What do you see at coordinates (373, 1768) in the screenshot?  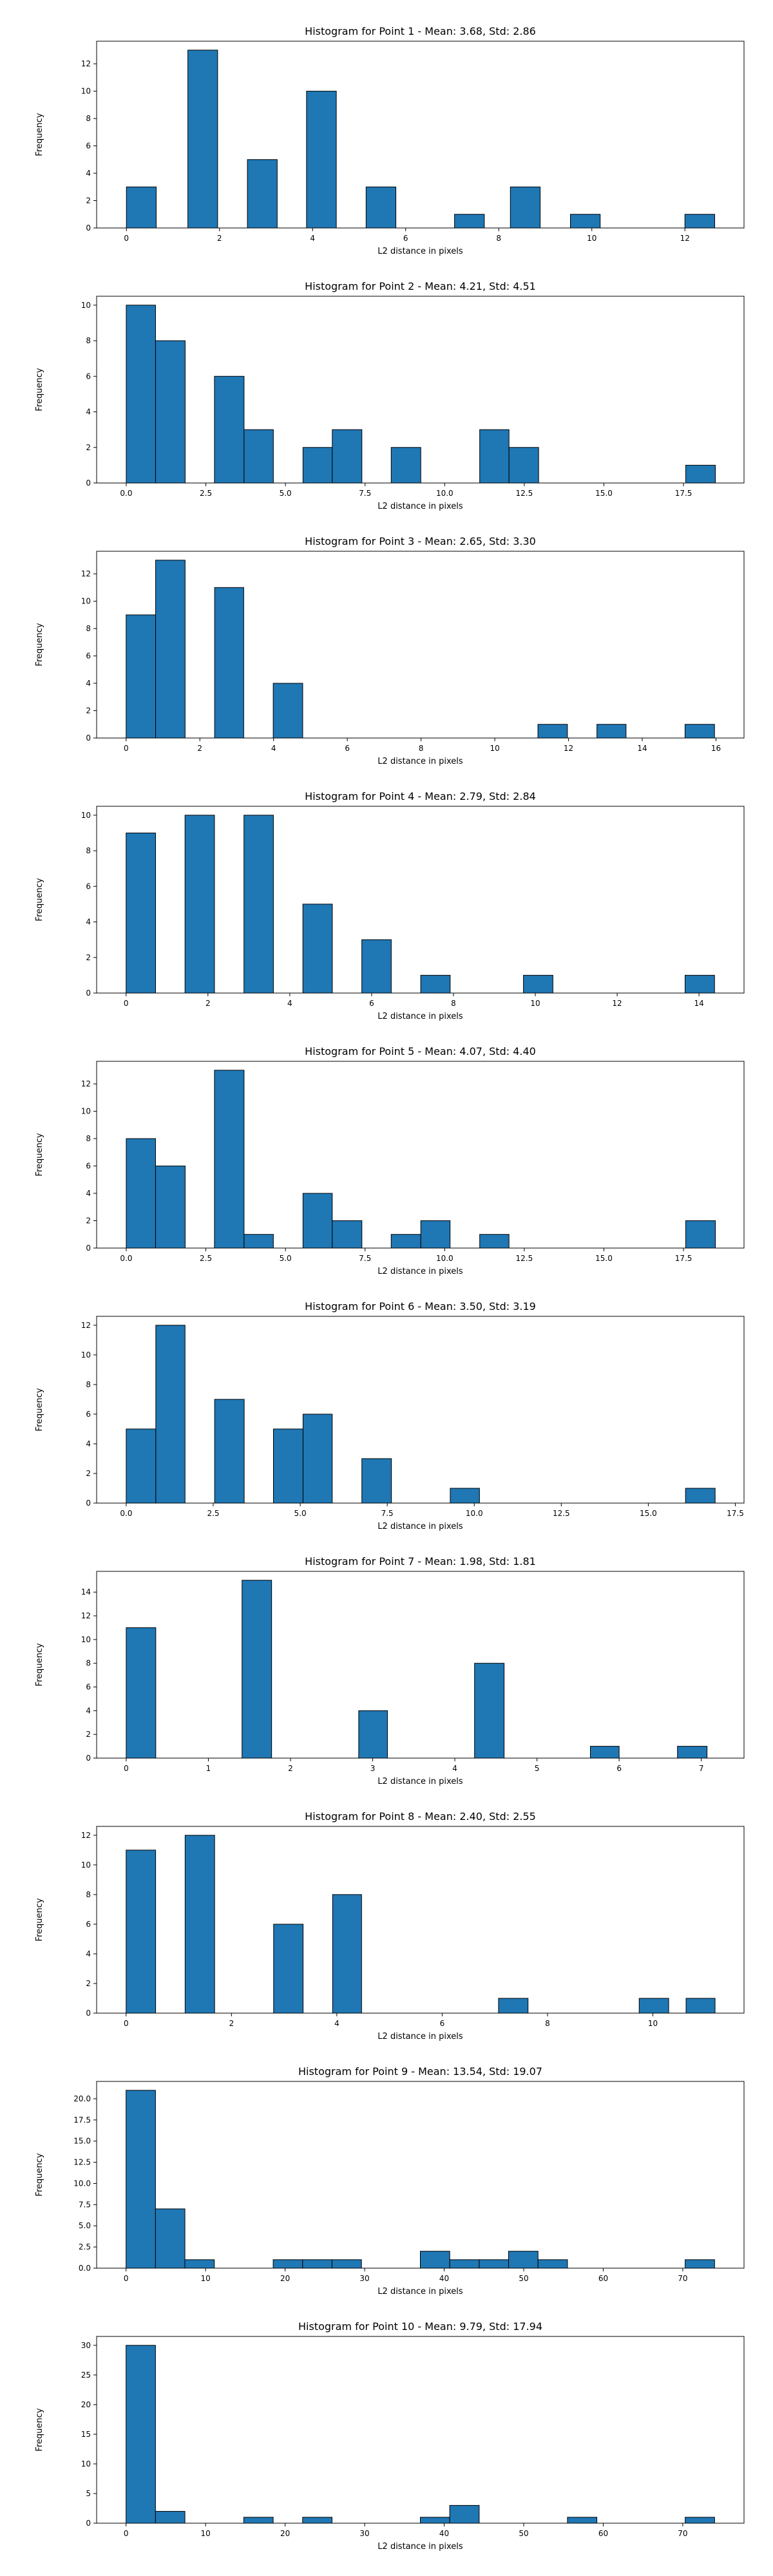 I see `x-tick-label: 3` at bounding box center [373, 1768].